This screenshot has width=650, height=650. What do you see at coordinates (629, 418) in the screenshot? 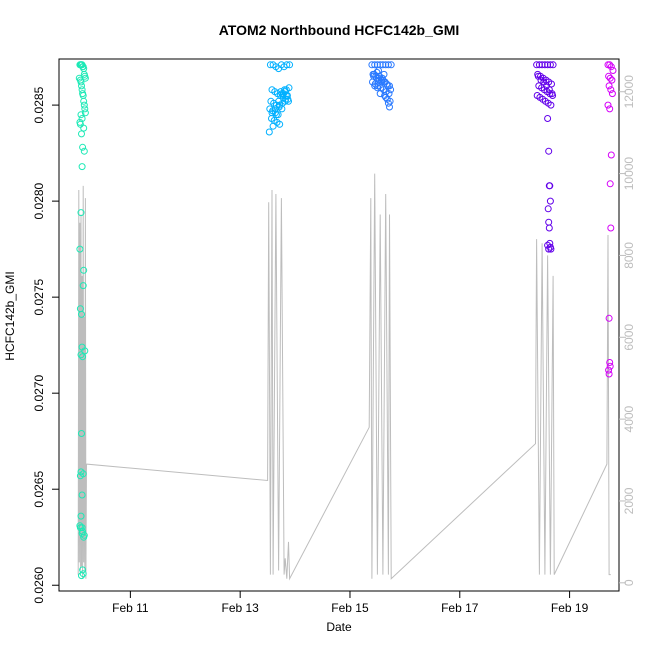
I see `y2-tick-label: 4000` at bounding box center [629, 418].